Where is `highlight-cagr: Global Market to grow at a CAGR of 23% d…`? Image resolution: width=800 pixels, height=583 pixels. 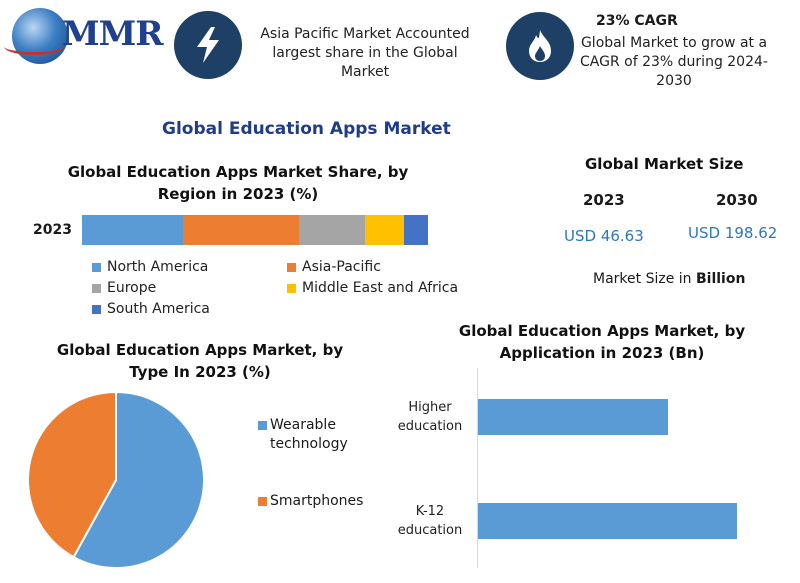 highlight-cagr: Global Market to grow at a CAGR of 23% d… is located at coordinates (674, 62).